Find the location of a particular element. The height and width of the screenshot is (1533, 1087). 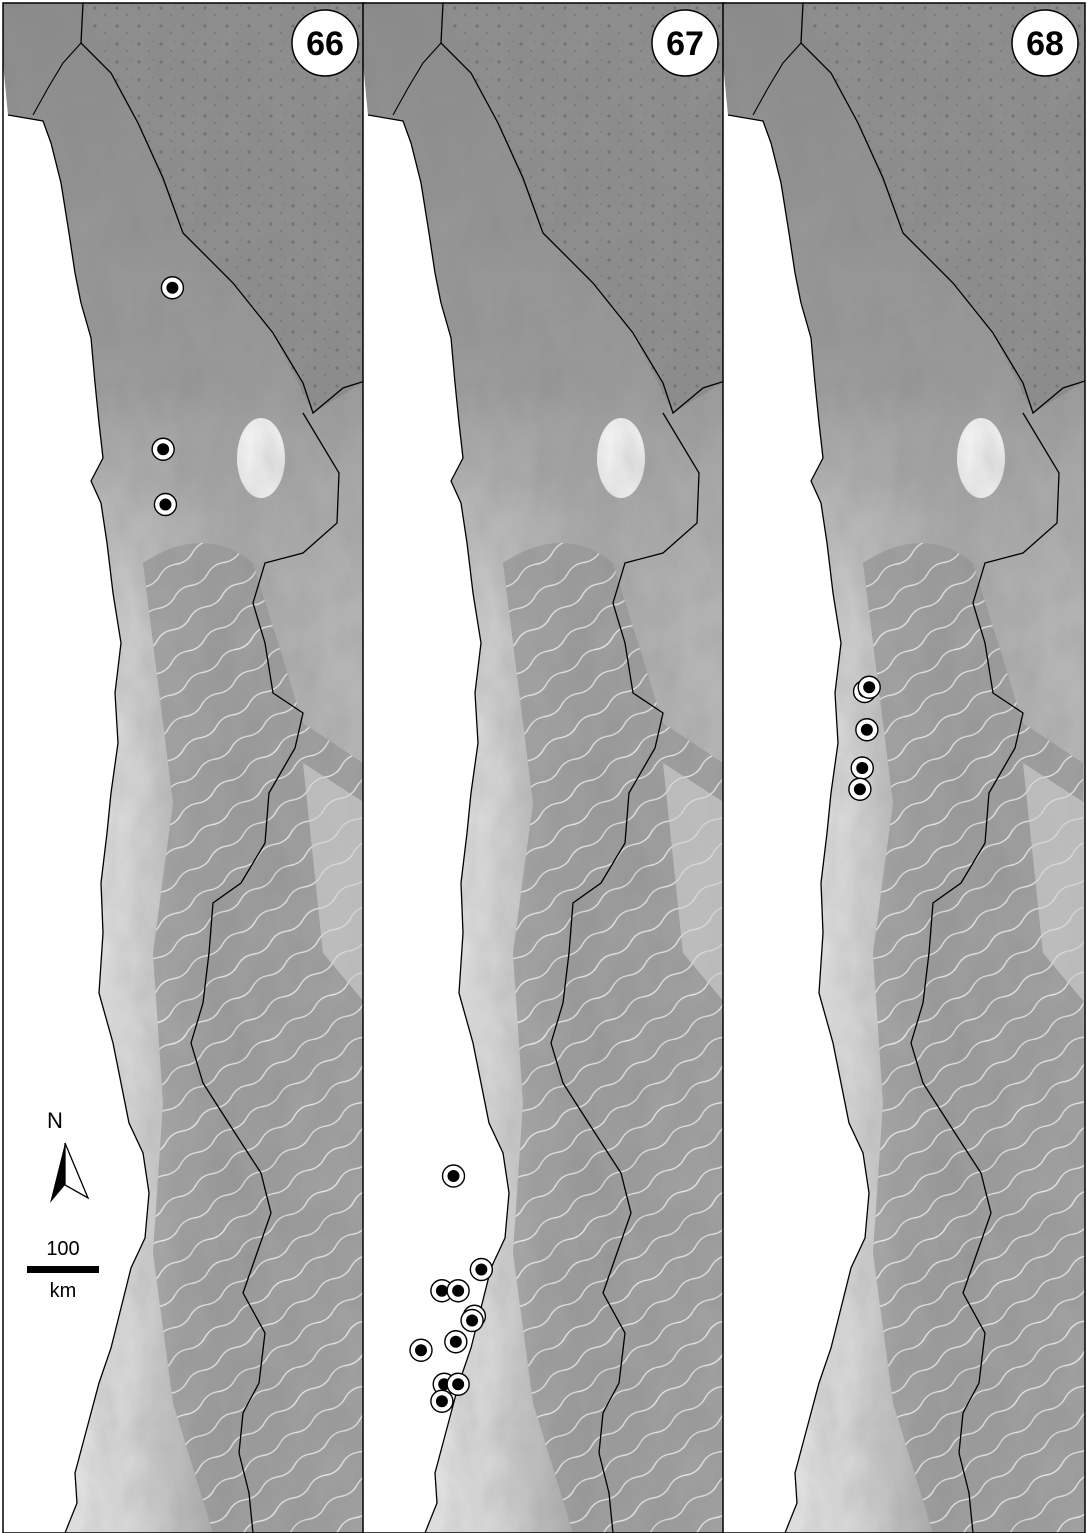

north-label: N is located at coordinates (55, 1120).